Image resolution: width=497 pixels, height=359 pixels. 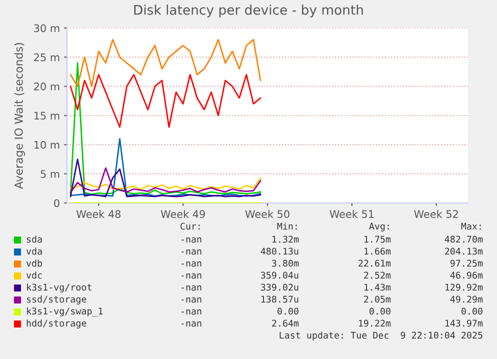 What do you see at coordinates (34, 275) in the screenshot?
I see `legend-label: vdc` at bounding box center [34, 275].